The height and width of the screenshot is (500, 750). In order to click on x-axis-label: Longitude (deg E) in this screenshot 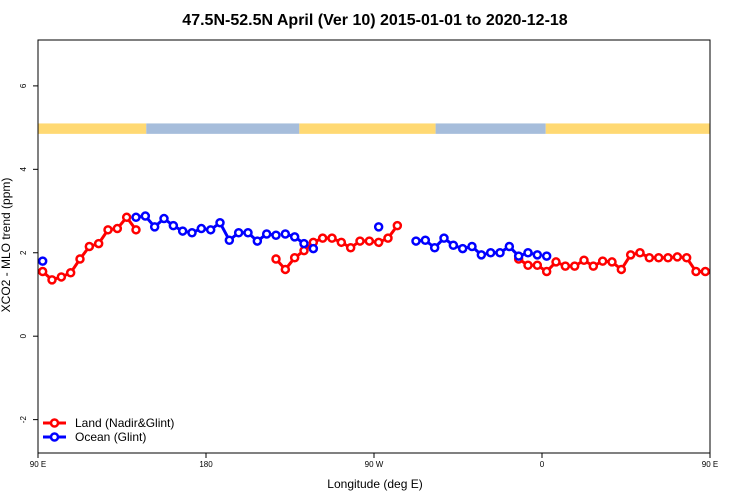, I will do `click(374, 484)`.